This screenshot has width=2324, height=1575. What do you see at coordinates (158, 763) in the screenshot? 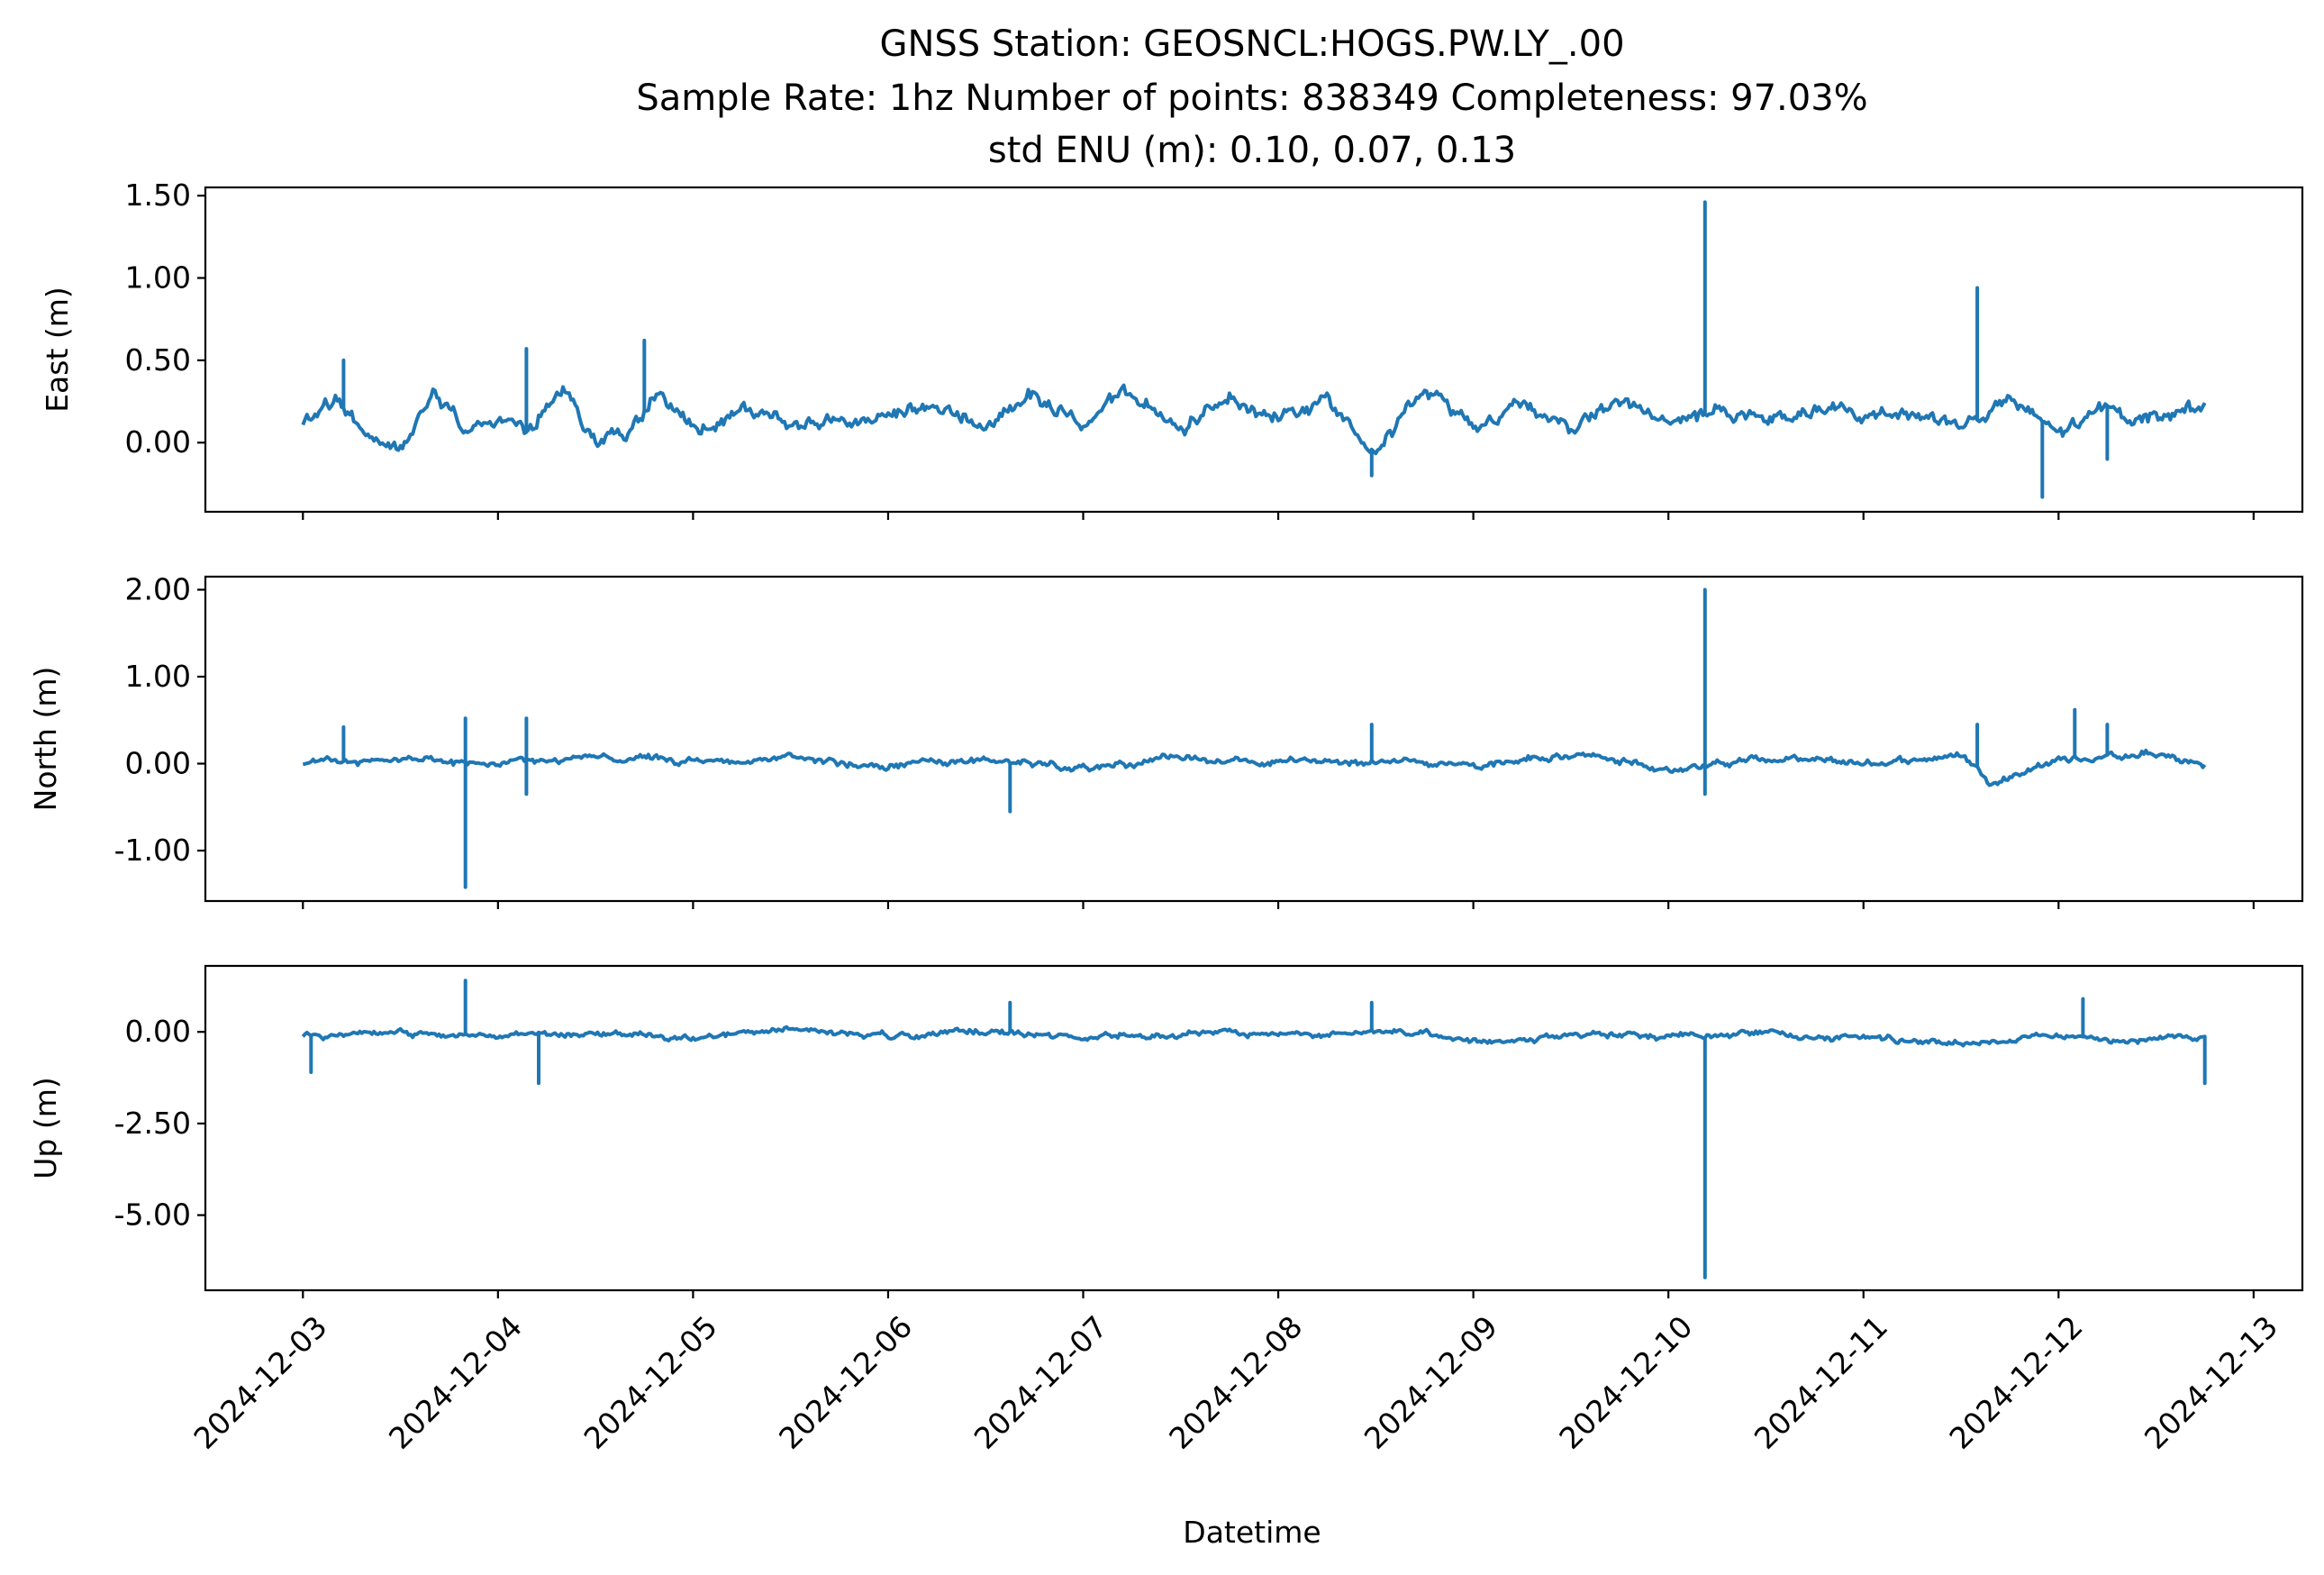
I see `north-y-tick-label: 0.00` at bounding box center [158, 763].